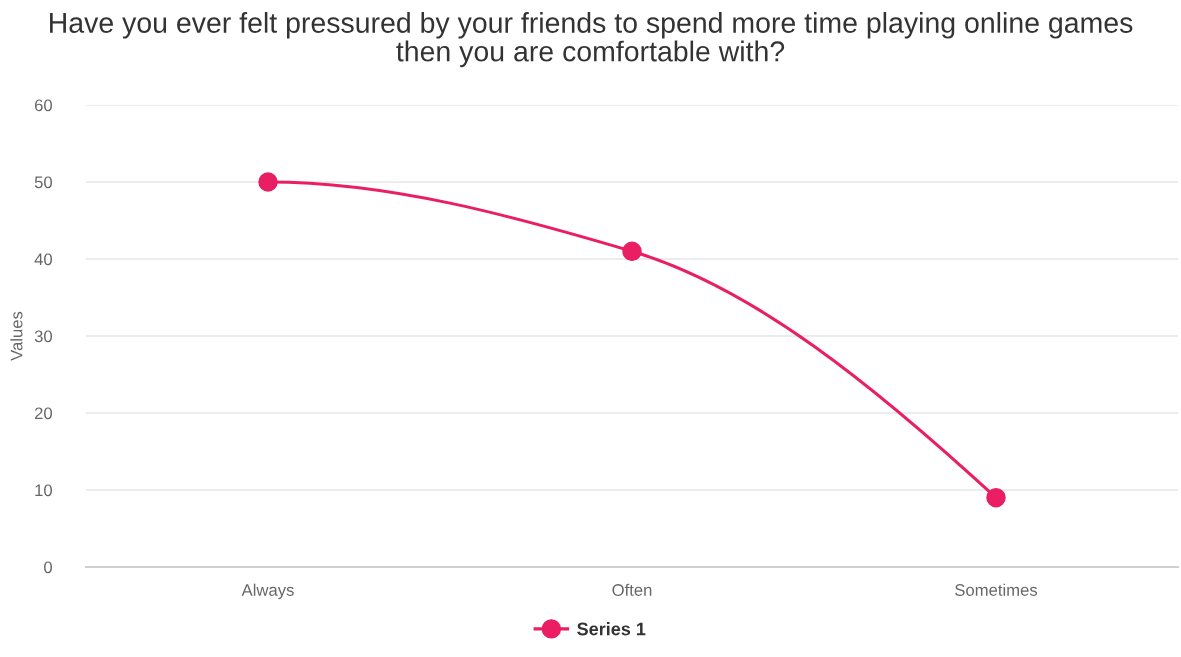  I want to click on y-tick-label: 60, so click(43, 105).